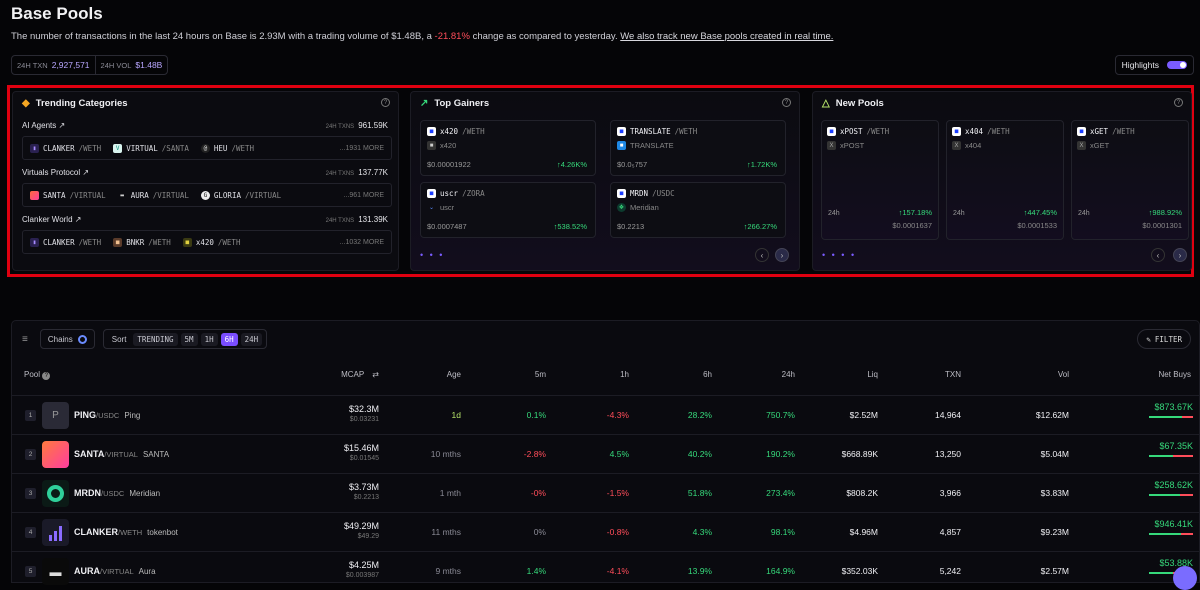 The width and height of the screenshot is (1200, 590). Describe the element at coordinates (155, 339) in the screenshot. I see `sort-trending: TRENDING` at that location.